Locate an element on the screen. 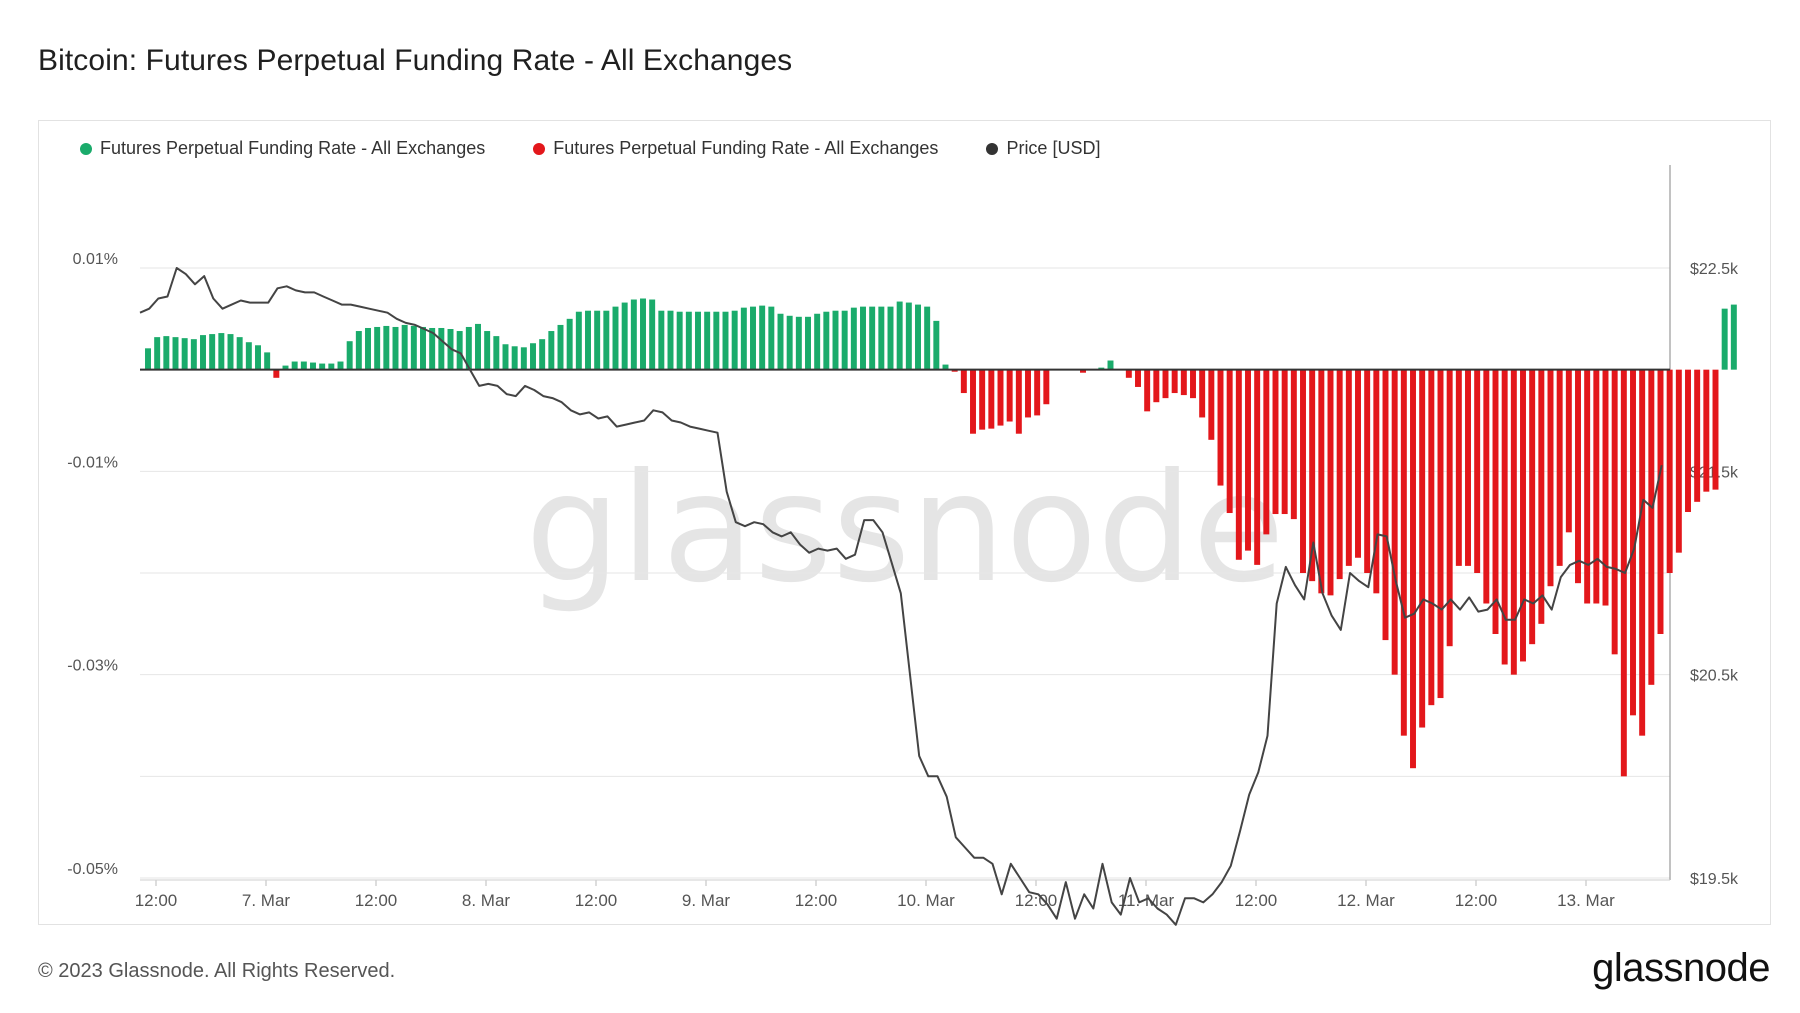 The image size is (1800, 1013). legend-item-price: Price [USD] is located at coordinates (1043, 148).